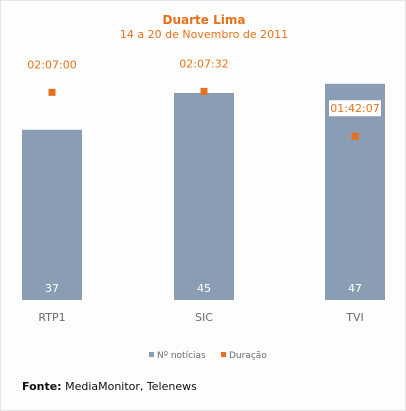 Image resolution: width=406 pixels, height=411 pixels. What do you see at coordinates (204, 317) in the screenshot?
I see `category-label-sic: SIC` at bounding box center [204, 317].